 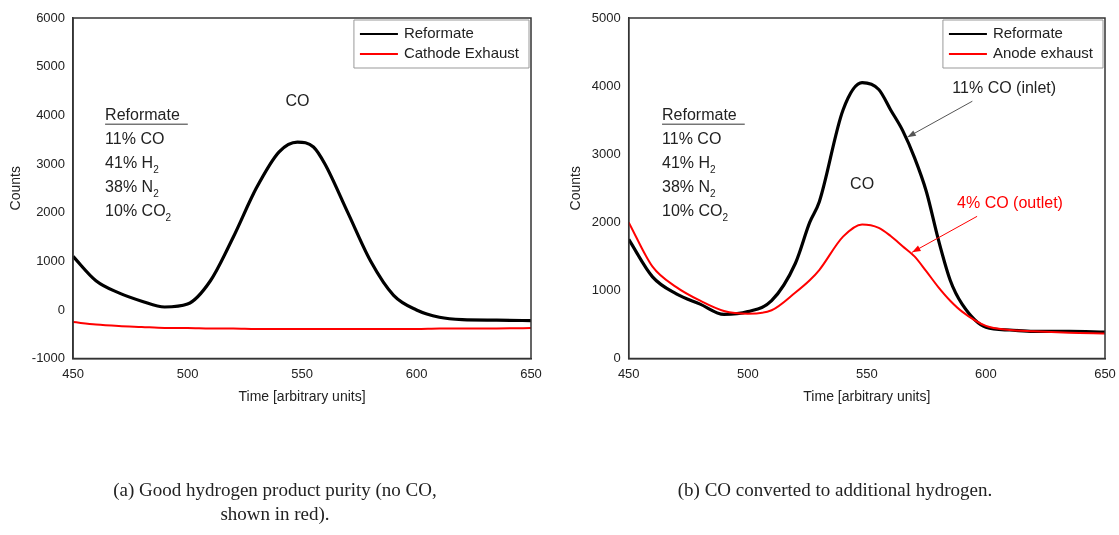 What do you see at coordinates (1004, 88) in the screenshot?
I see `annotation: 11% CO (inlet)` at bounding box center [1004, 88].